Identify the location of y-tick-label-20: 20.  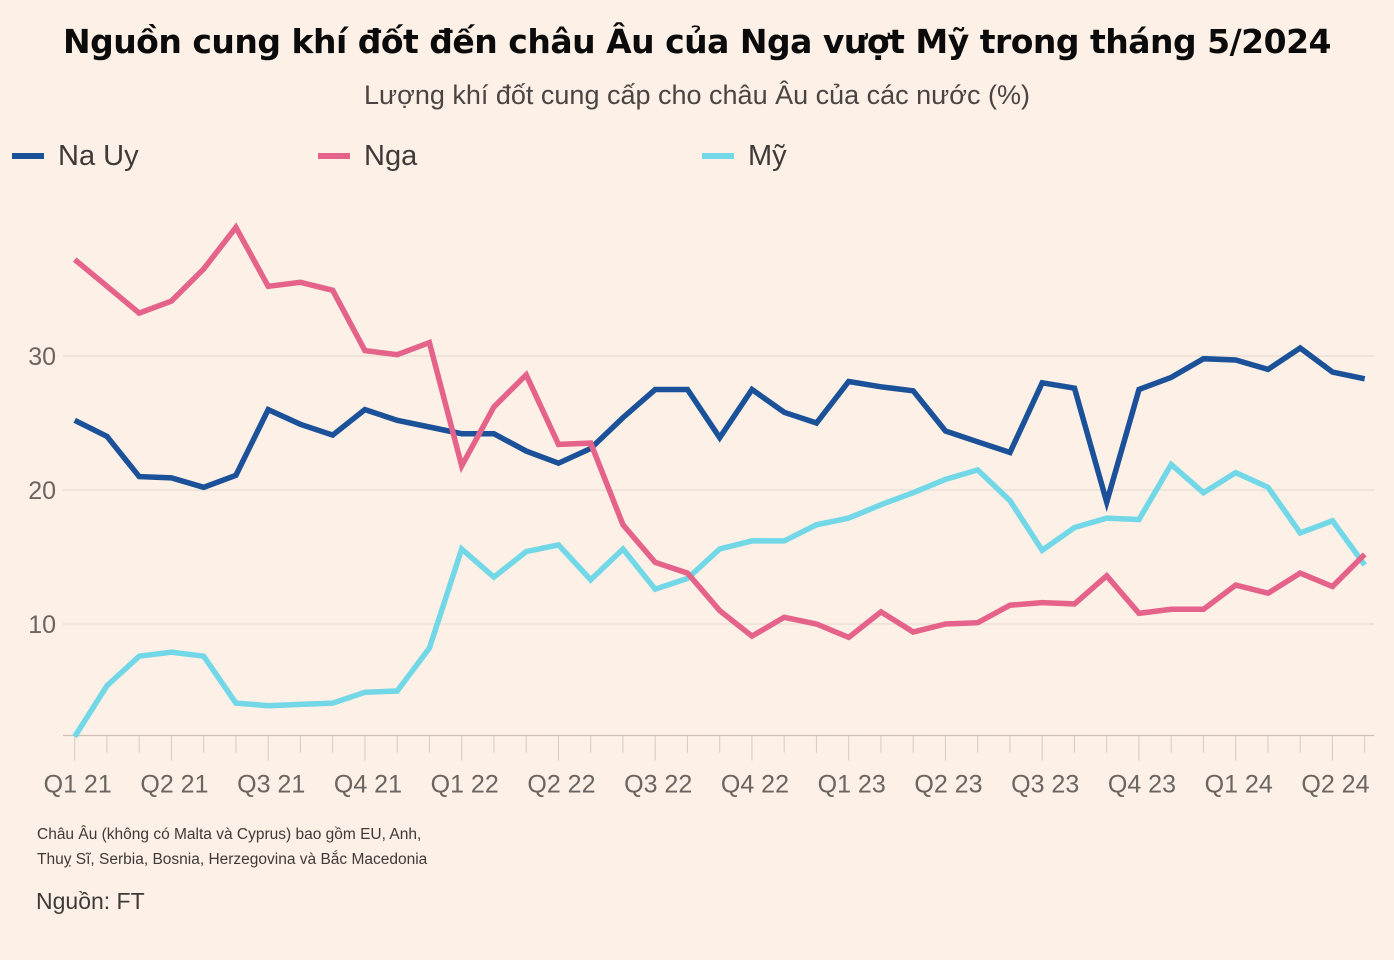
(42, 491).